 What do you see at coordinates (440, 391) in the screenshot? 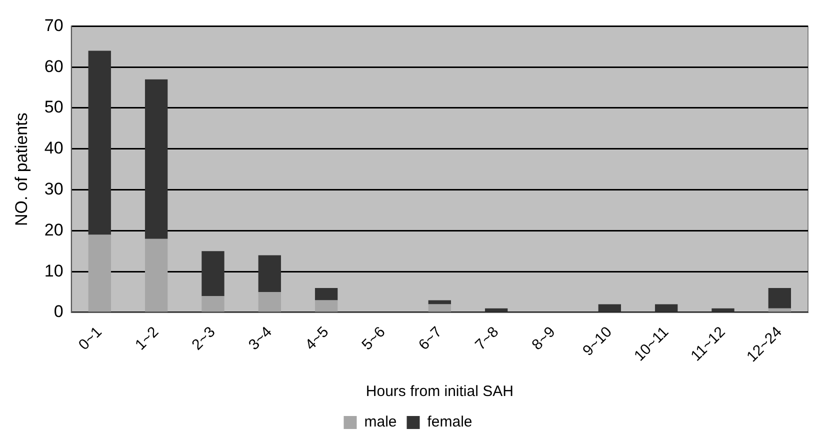
I see `x-axis-title: Hours from initial SAH` at bounding box center [440, 391].